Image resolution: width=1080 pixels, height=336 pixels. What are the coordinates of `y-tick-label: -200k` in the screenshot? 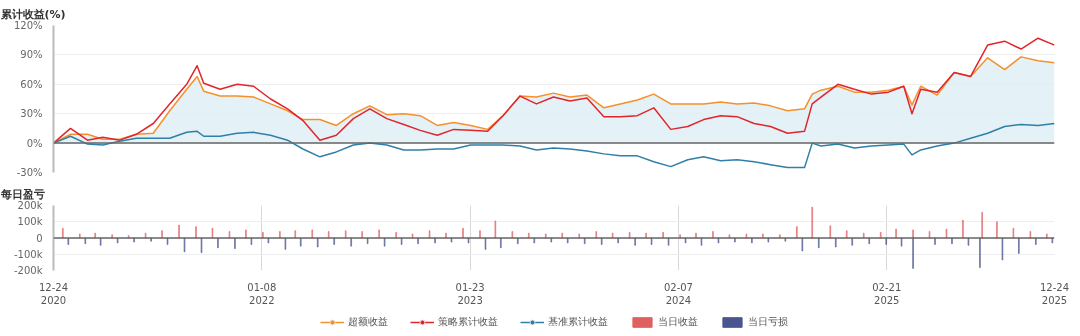 It's located at (28, 270).